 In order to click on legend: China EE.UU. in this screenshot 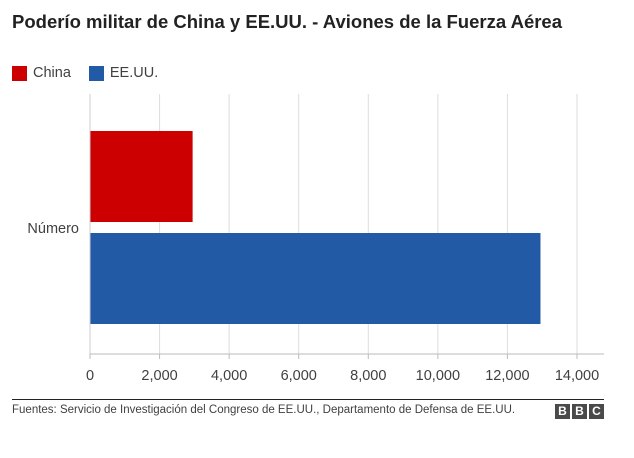, I will do `click(94, 73)`.